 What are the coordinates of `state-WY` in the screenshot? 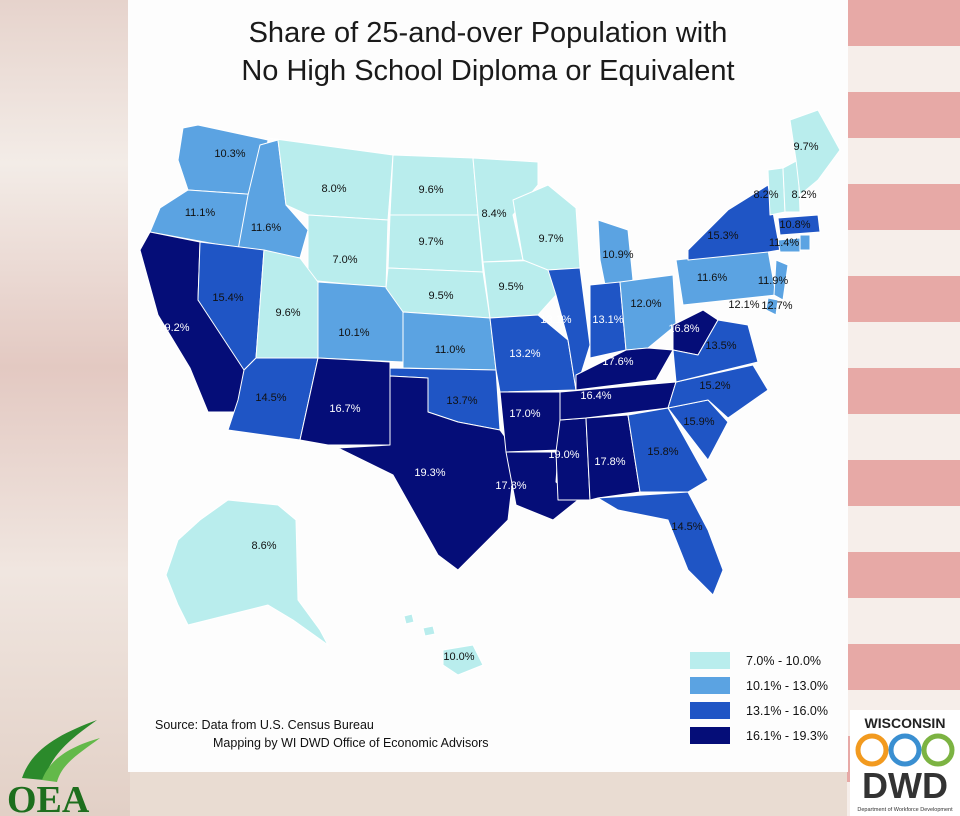 It's located at (348, 251).